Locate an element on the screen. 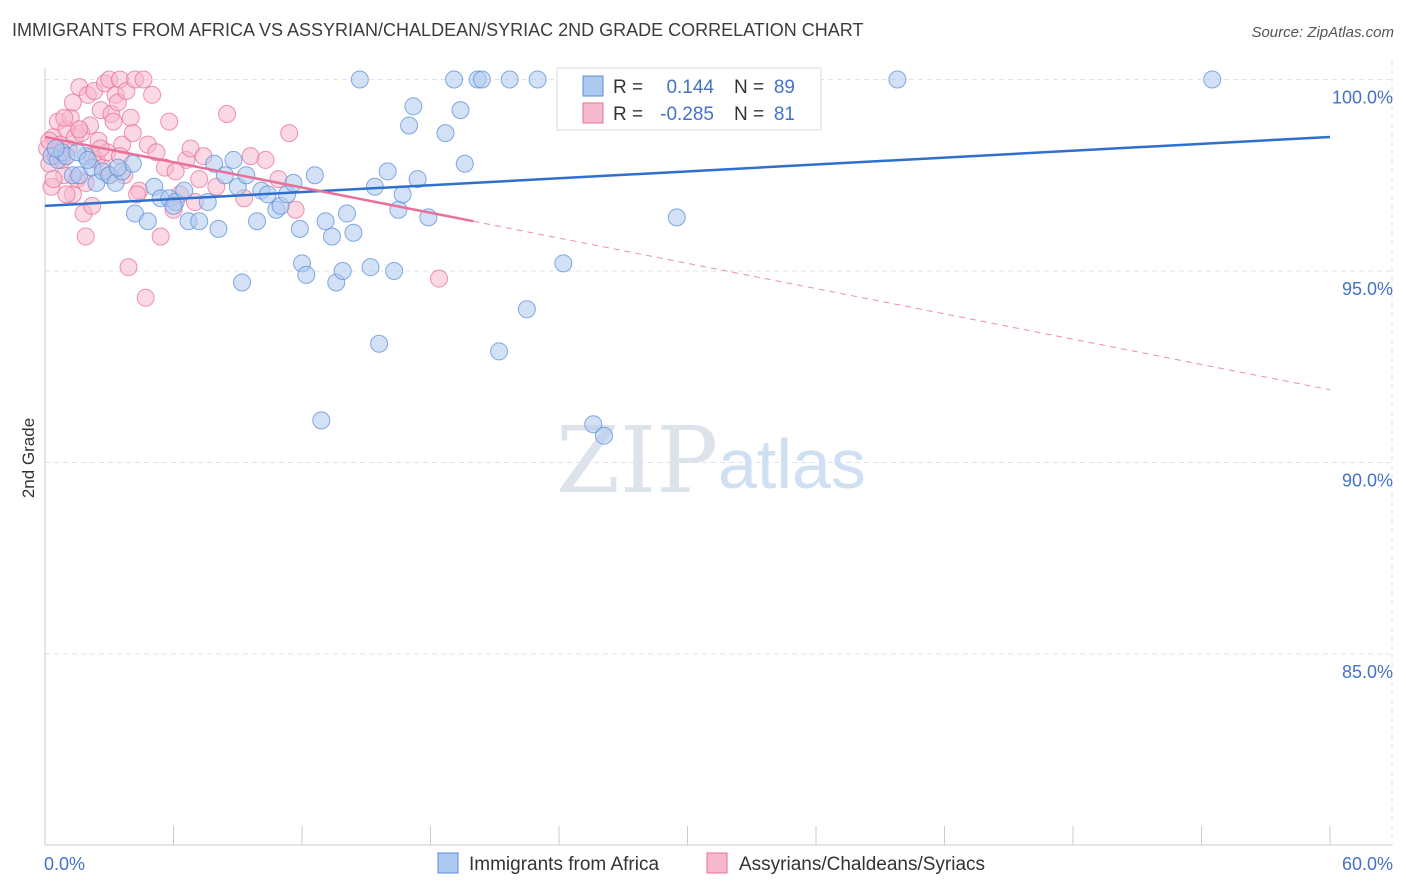 The image size is (1406, 892). y-tick-label-100: 100.0% is located at coordinates (1362, 98).